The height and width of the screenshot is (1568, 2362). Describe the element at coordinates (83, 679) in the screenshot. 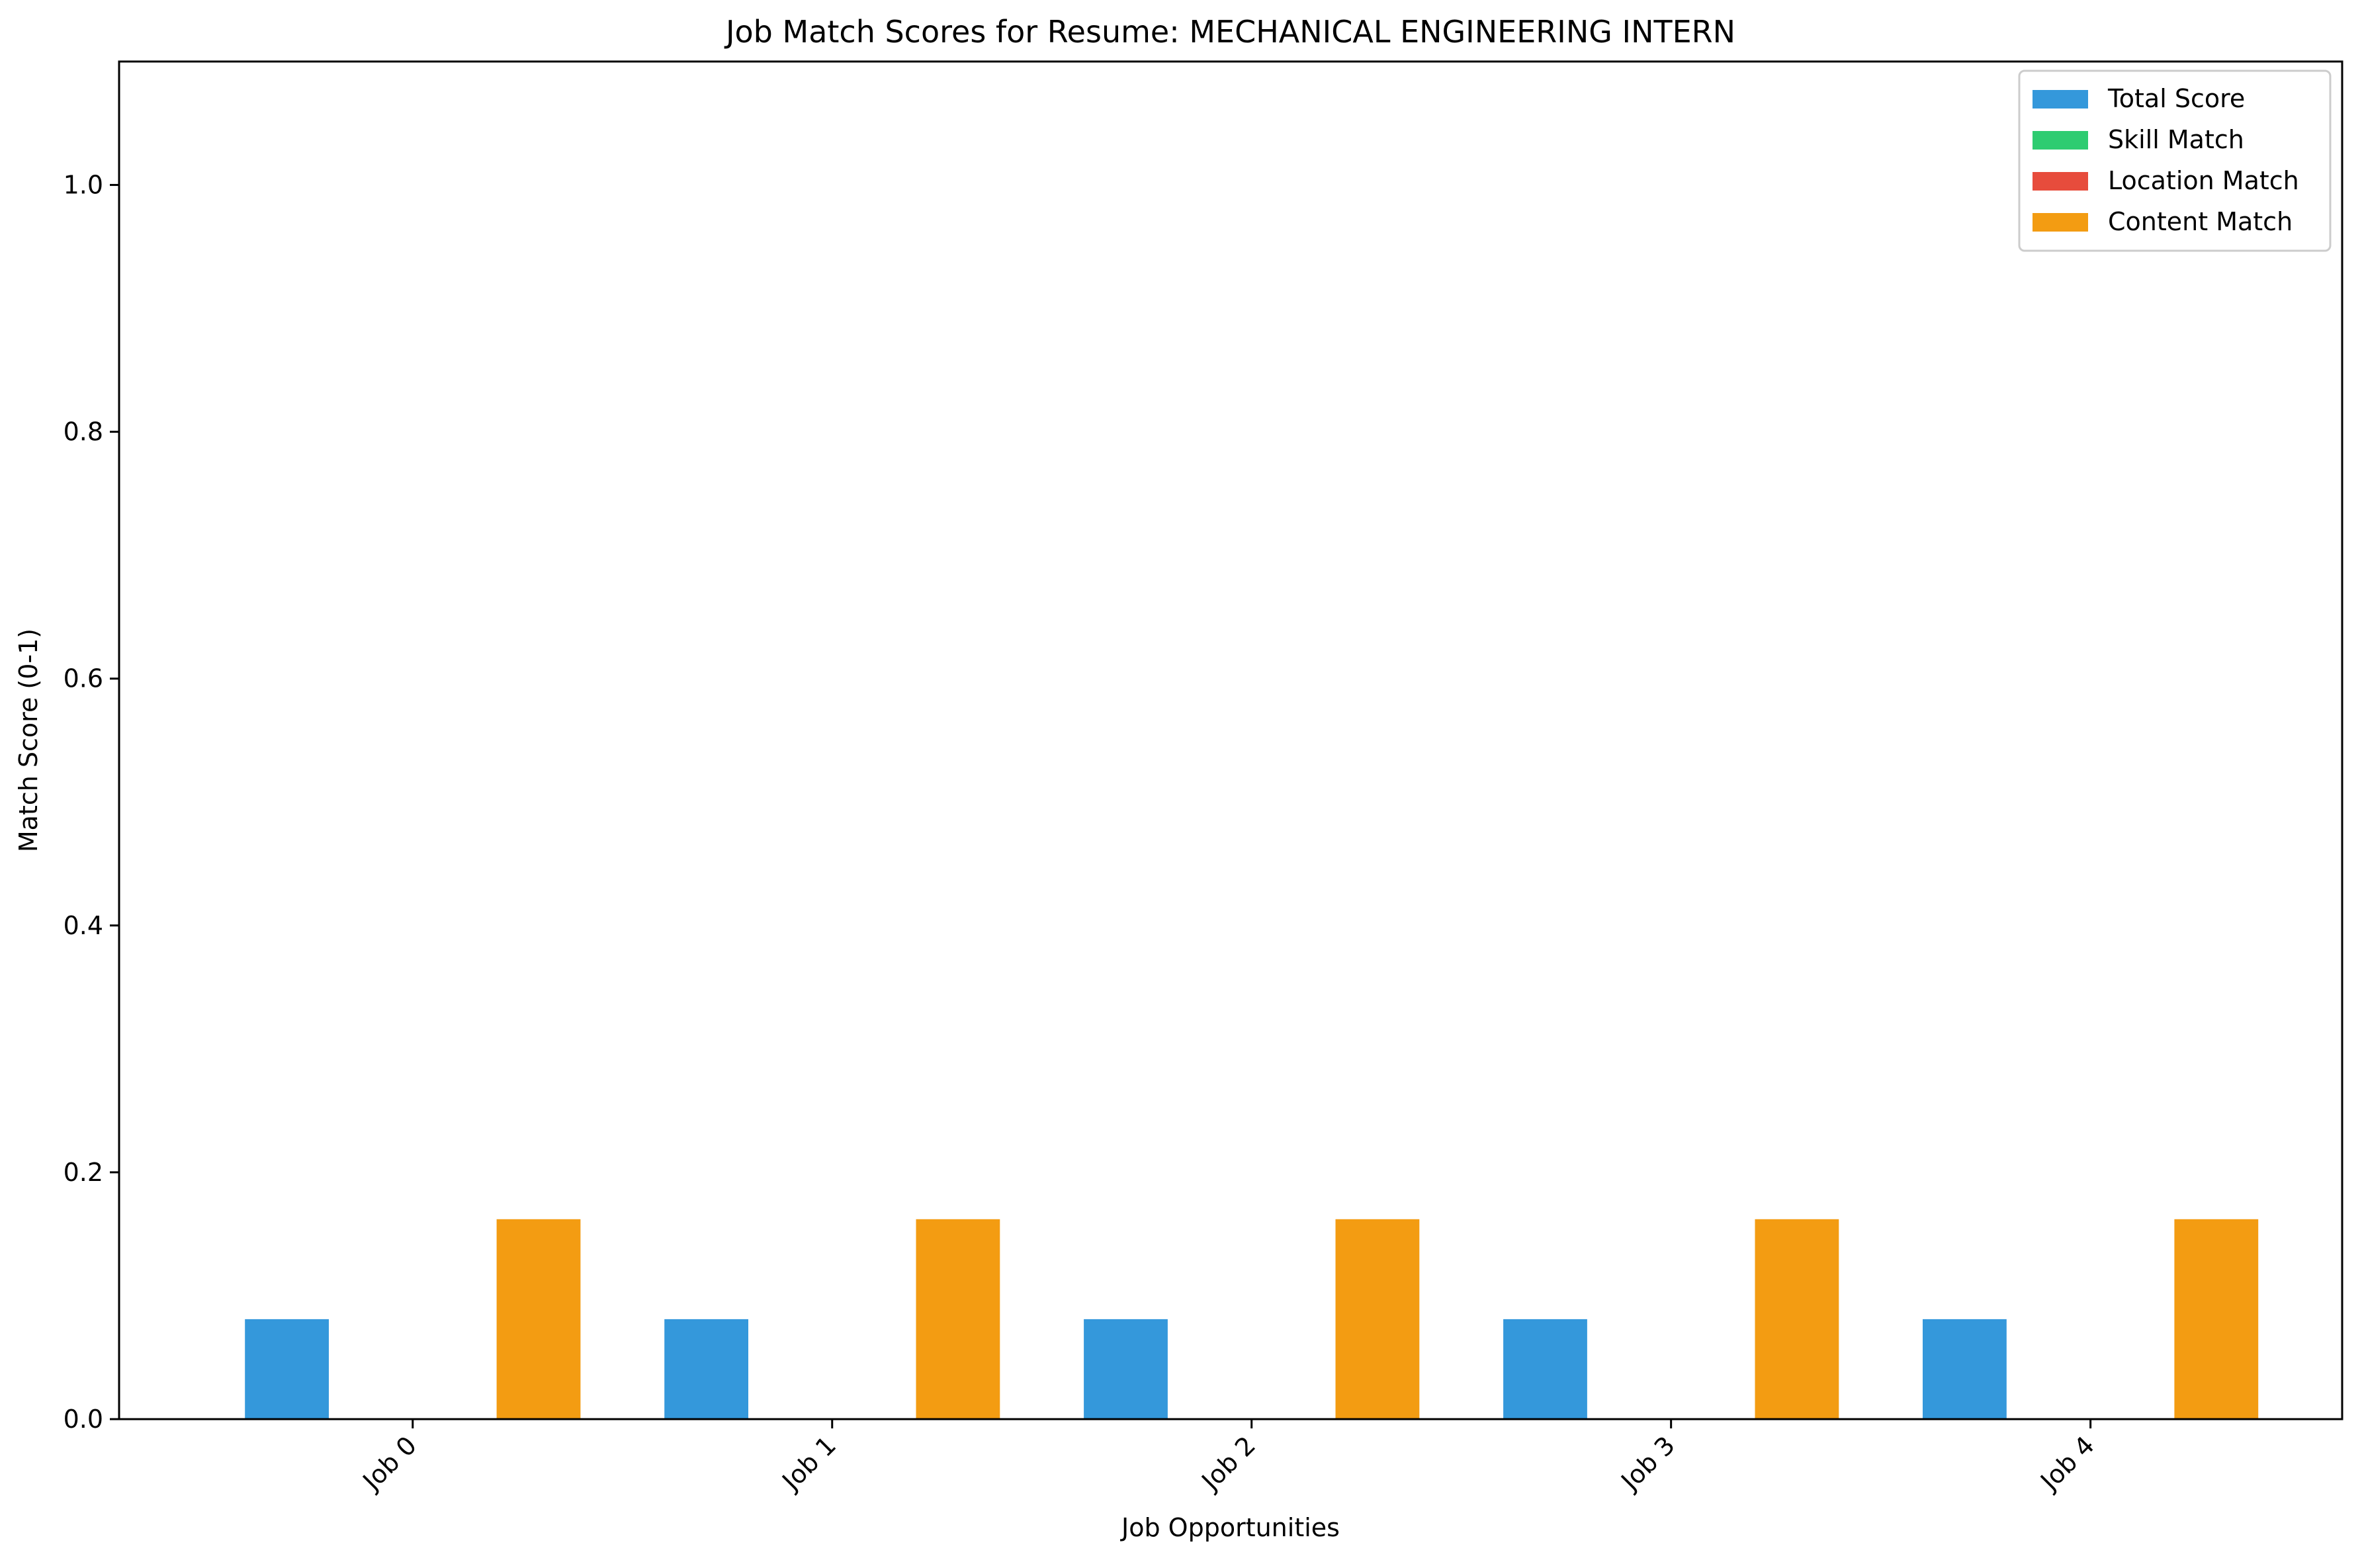

I see `y-tick-label-3: 0.6` at that location.